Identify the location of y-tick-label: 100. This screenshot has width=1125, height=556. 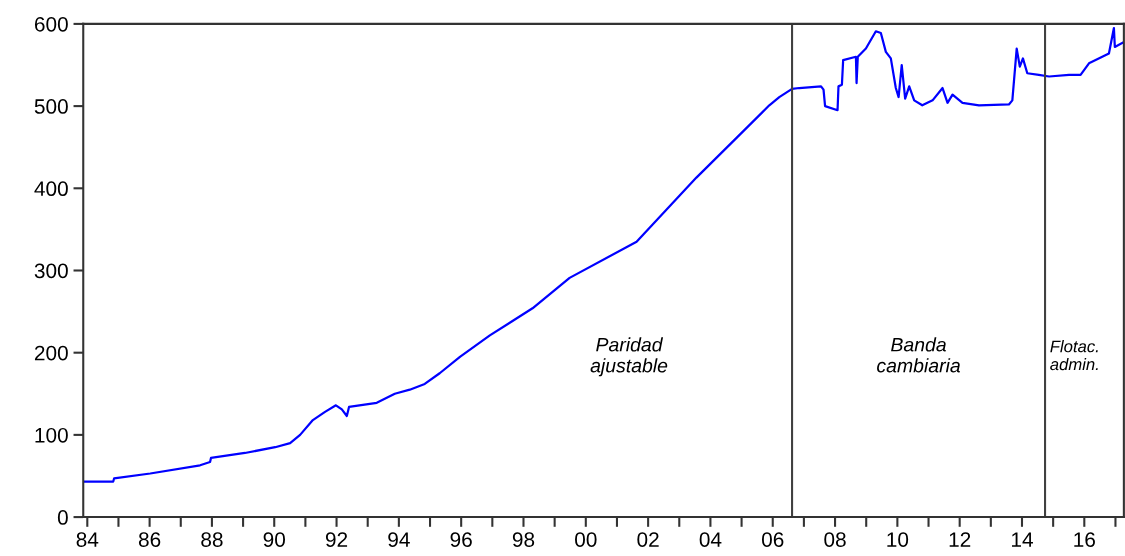
(51, 435).